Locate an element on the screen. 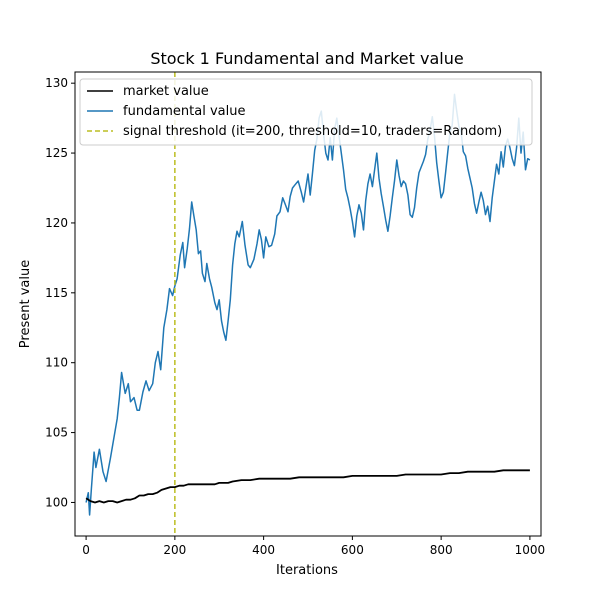  x-tick-label: 800 is located at coordinates (441, 550).